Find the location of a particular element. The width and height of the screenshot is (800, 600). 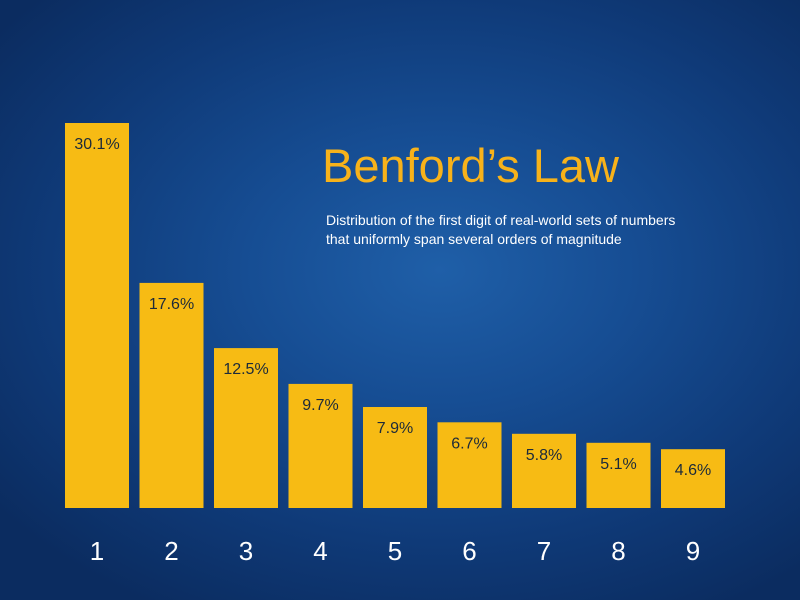

data-label-digit-7: 5.8% is located at coordinates (544, 455).